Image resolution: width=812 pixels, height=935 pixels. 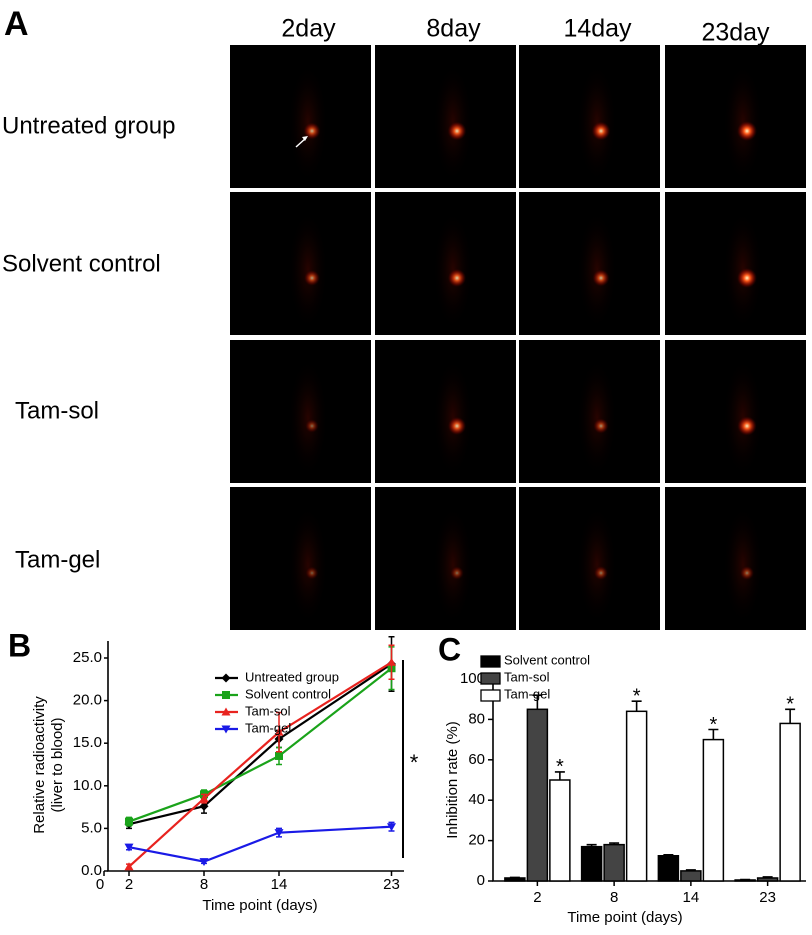 What do you see at coordinates (87, 700) in the screenshot?
I see `y-tick-label: 20.0` at bounding box center [87, 700].